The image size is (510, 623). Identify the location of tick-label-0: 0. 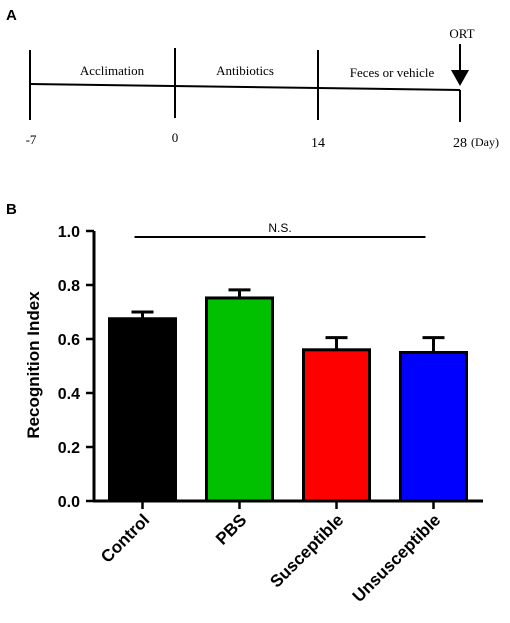
(175, 137).